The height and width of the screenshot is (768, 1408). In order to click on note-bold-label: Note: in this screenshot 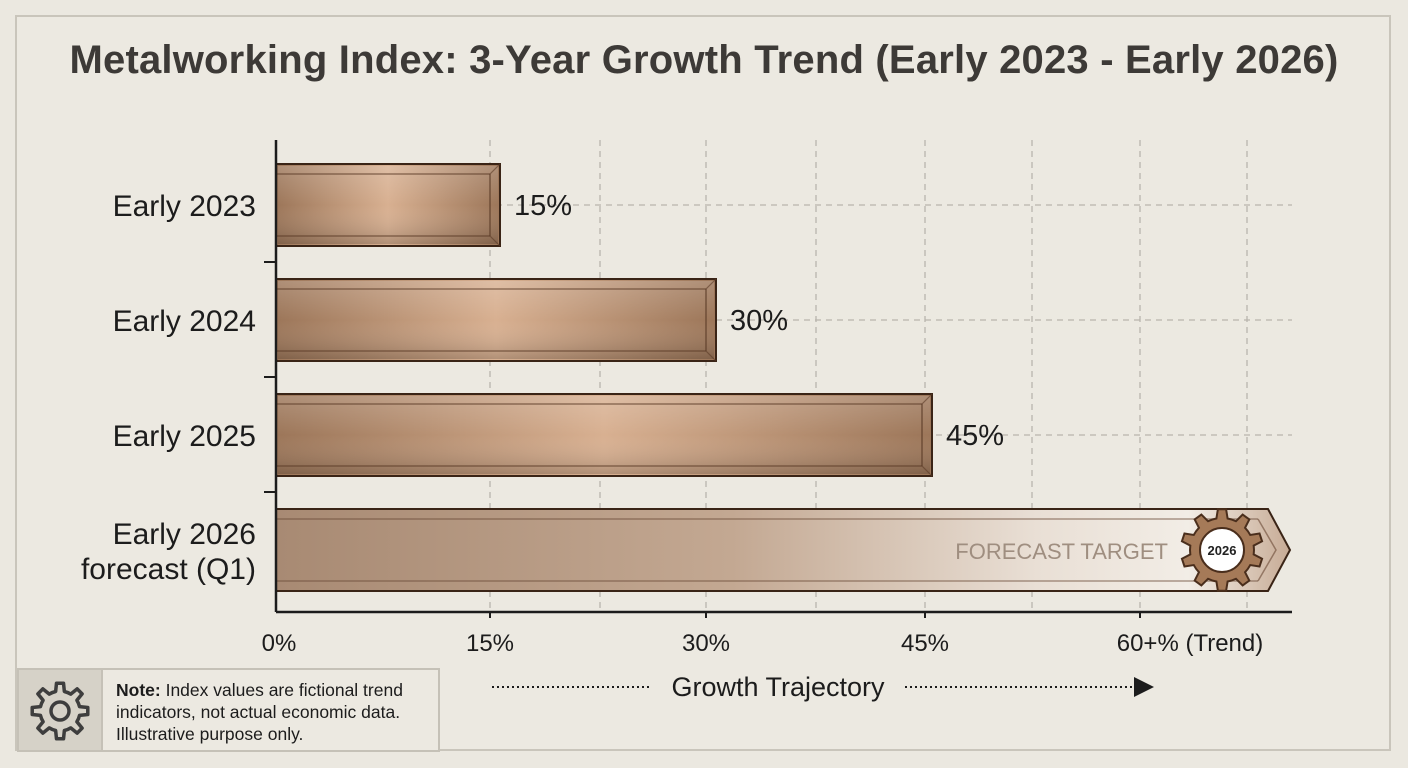, I will do `click(138, 690)`.